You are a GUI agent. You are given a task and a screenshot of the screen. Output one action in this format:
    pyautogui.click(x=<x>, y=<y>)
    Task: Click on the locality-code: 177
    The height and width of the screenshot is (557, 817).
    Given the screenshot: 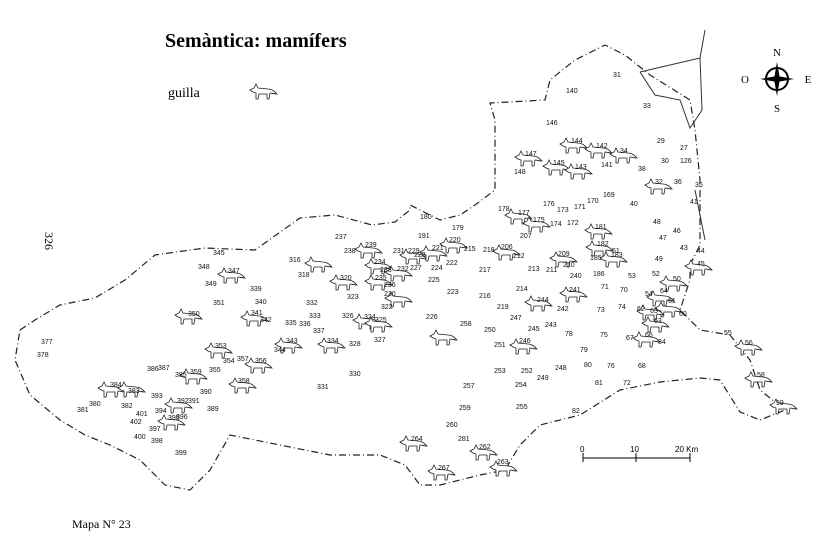 What is the action you would take?
    pyautogui.click(x=524, y=213)
    